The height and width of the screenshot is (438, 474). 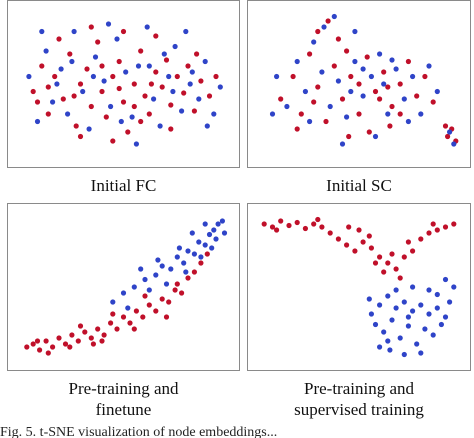 I want to click on scatter-plot-initial-sc, so click(x=364, y=80).